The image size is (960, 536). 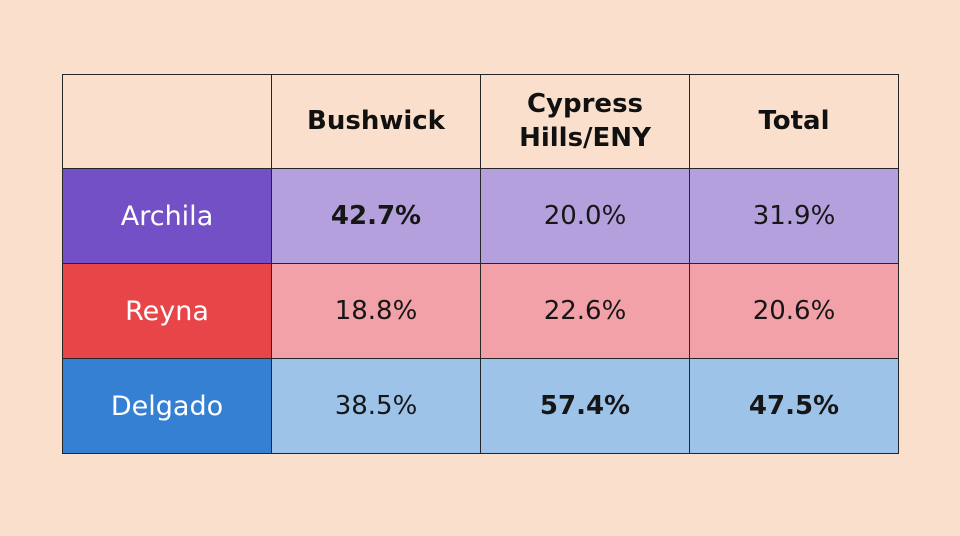 I want to click on corner-cell, so click(x=167, y=121).